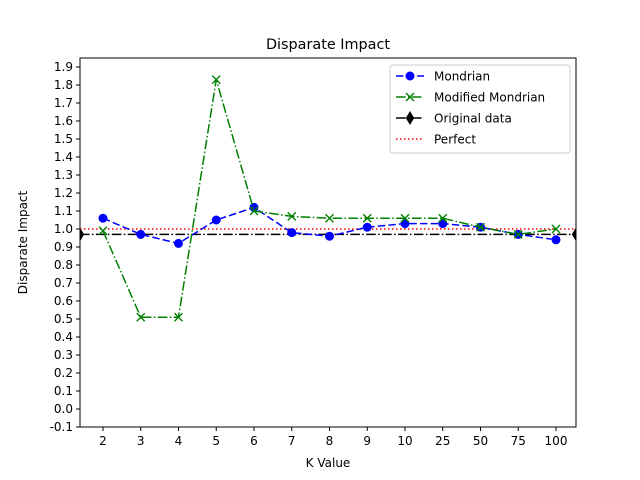  I want to click on legend-entry: Original data, so click(454, 118).